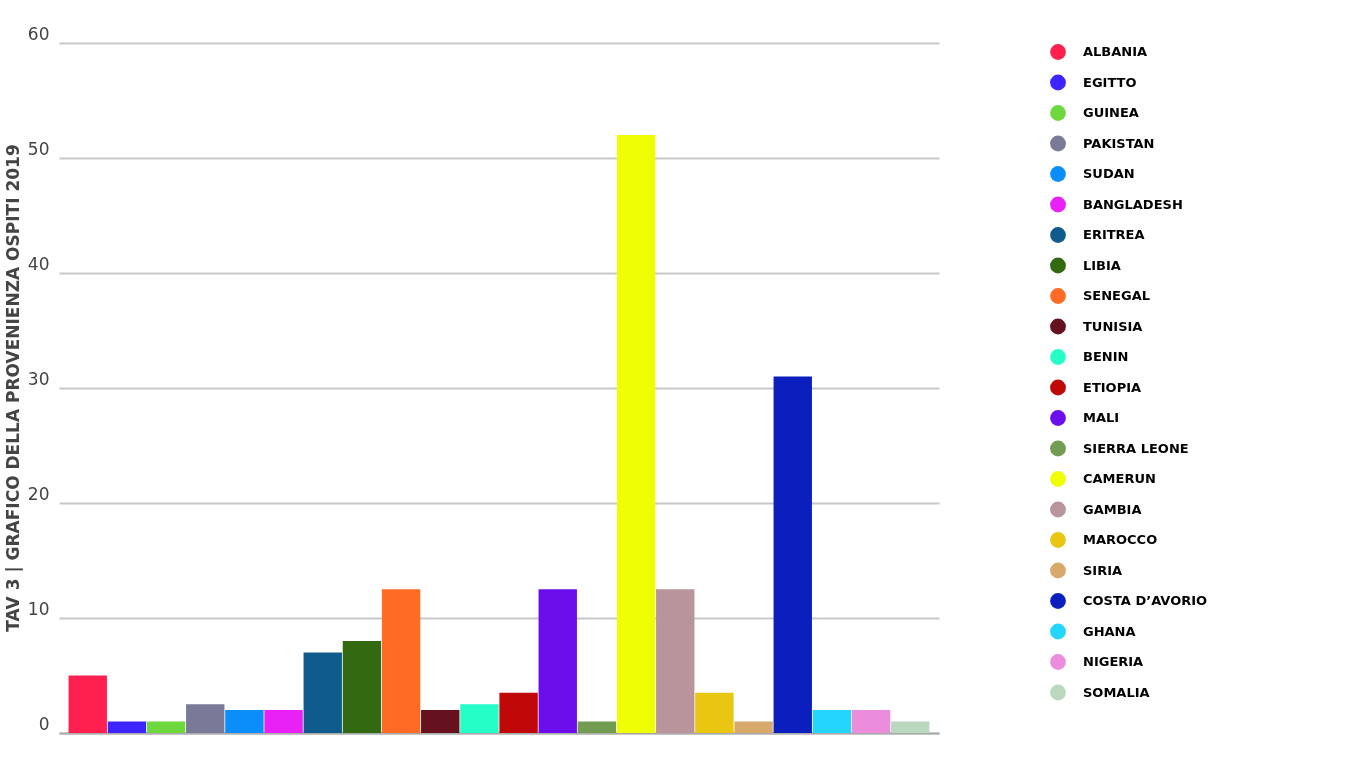 The width and height of the screenshot is (1362, 781). Describe the element at coordinates (38, 378) in the screenshot. I see `y-tick-label: 30` at that location.